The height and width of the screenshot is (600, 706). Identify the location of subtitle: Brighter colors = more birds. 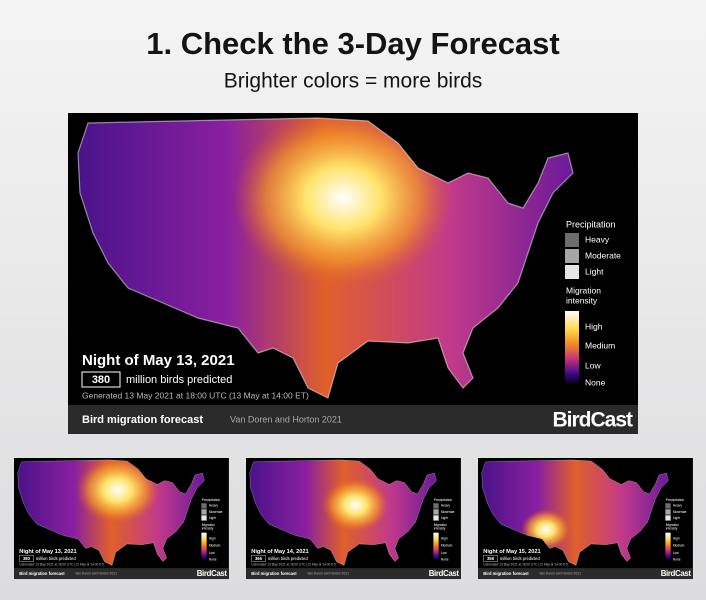
(353, 81).